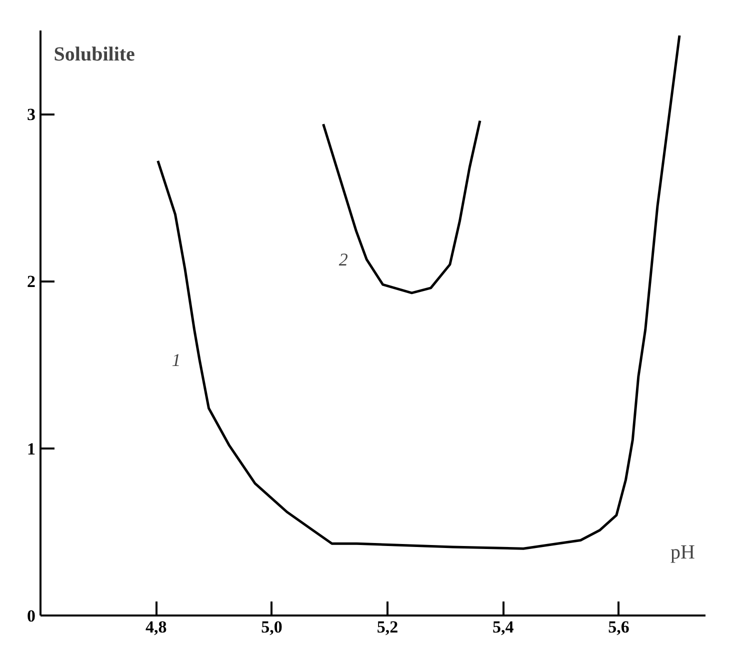 The height and width of the screenshot is (662, 732). I want to click on y-axis-title: Solubilite, so click(95, 55).